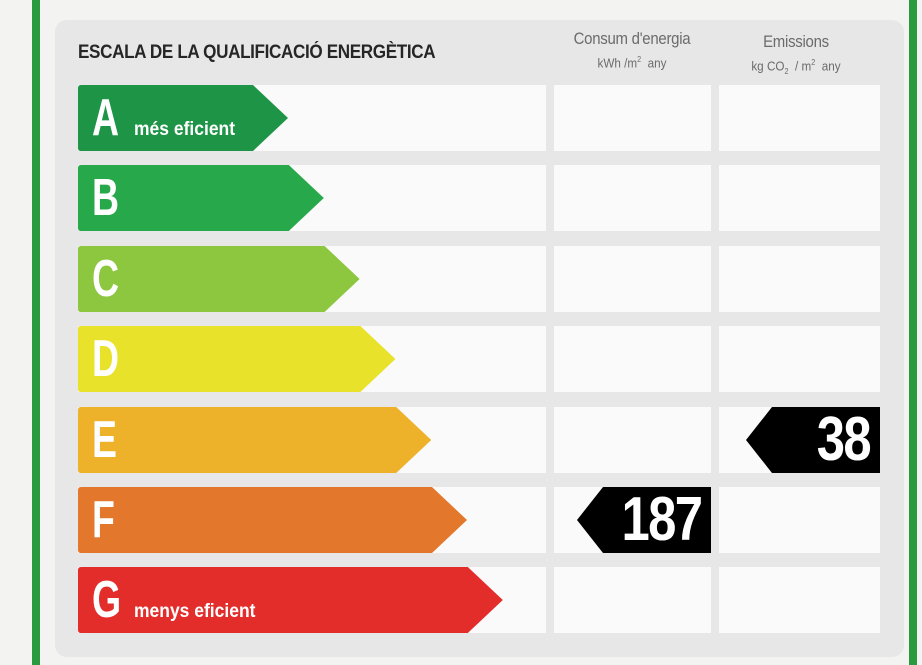 The height and width of the screenshot is (665, 922). Describe the element at coordinates (799, 118) in the screenshot. I see `cell-emissions-a` at that location.